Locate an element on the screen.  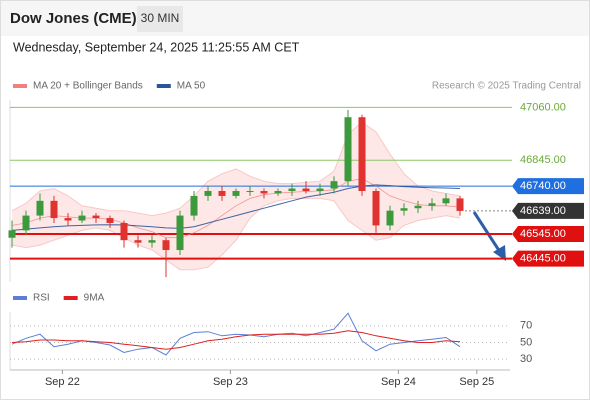
band-lower is located at coordinates (236, 234).